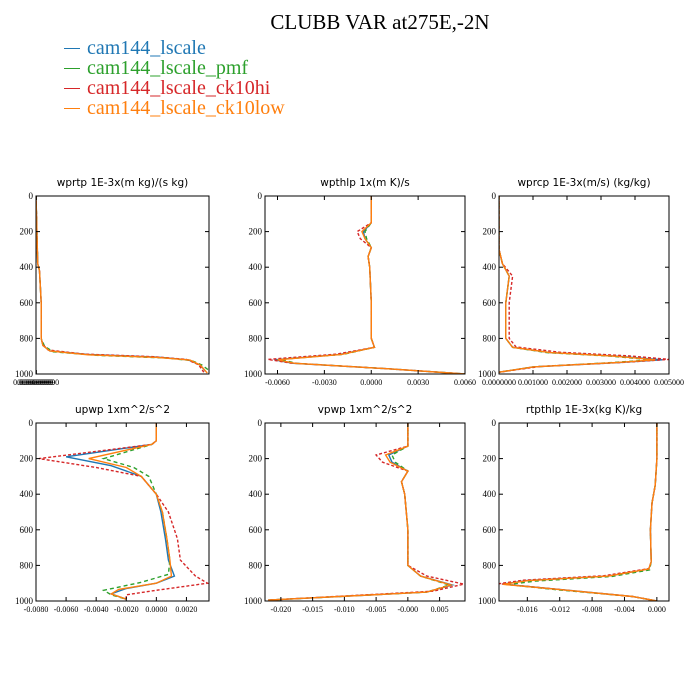 Image resolution: width=700 pixels, height=700 pixels. I want to click on x-tick-label: -0.000, so click(408, 609).